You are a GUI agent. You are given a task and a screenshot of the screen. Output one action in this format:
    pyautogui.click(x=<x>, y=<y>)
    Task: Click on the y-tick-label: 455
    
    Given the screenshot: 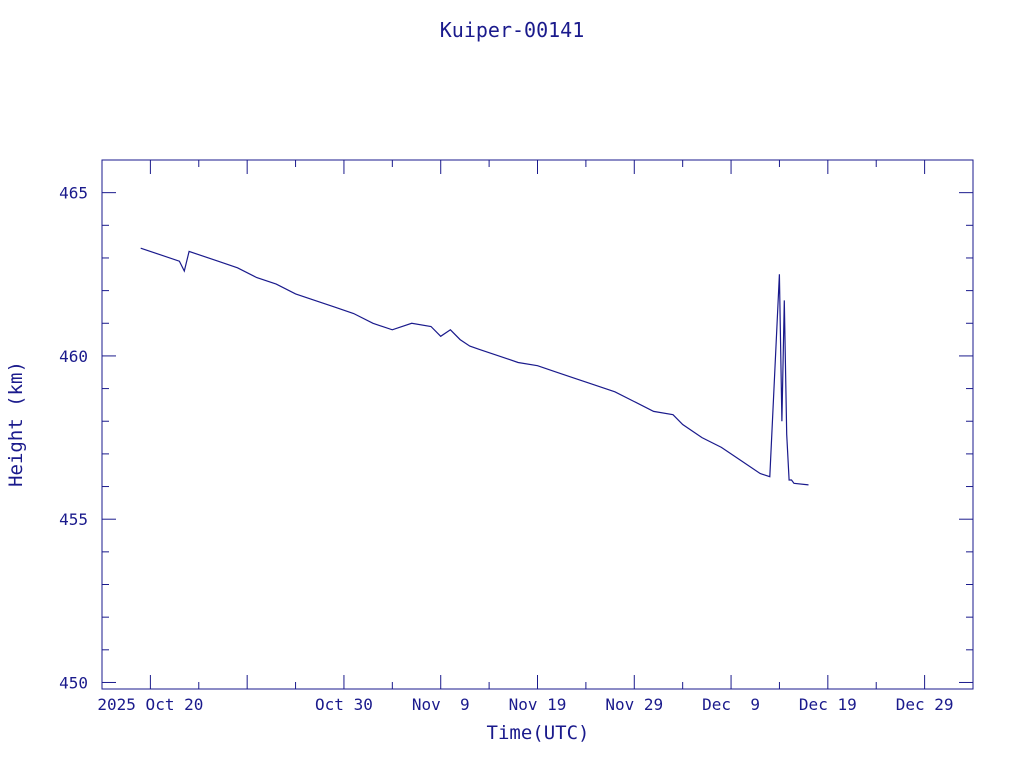 What is the action you would take?
    pyautogui.click(x=73, y=519)
    